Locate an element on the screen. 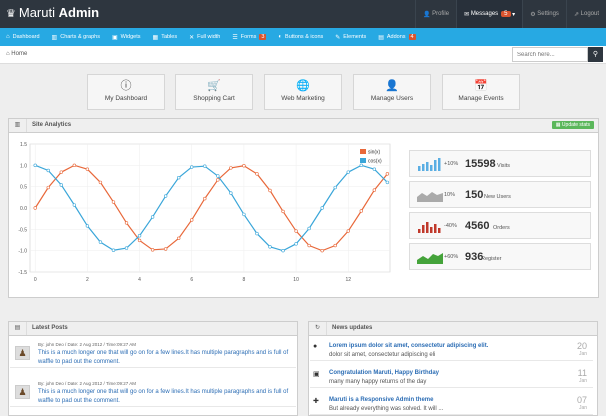 This screenshot has height=416, width=606. logout-link: ⇗ Logout is located at coordinates (585, 14).